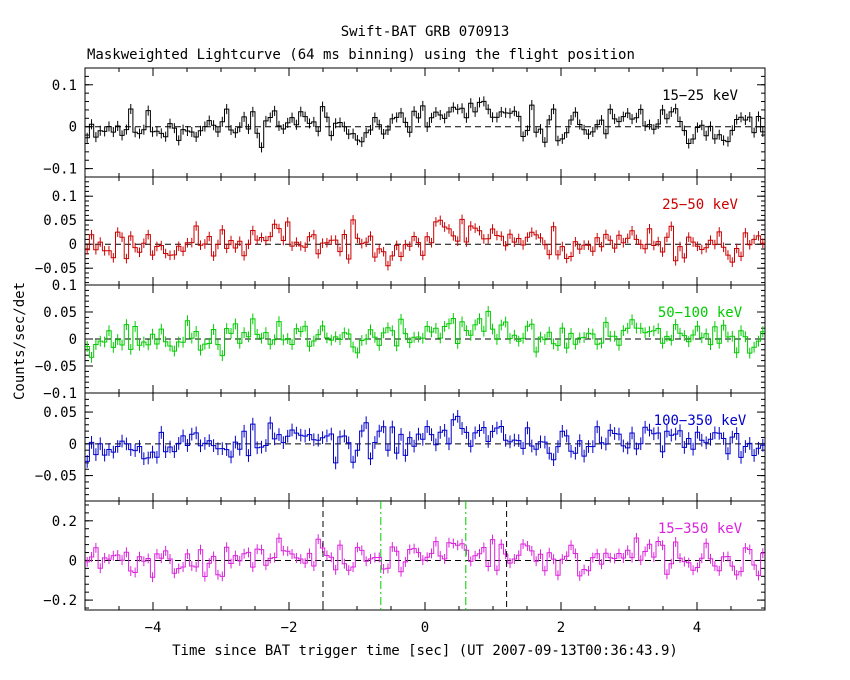 The height and width of the screenshot is (680, 850). I want to click on chart-title: Swift-BAT GRB 070913, so click(425, 32).